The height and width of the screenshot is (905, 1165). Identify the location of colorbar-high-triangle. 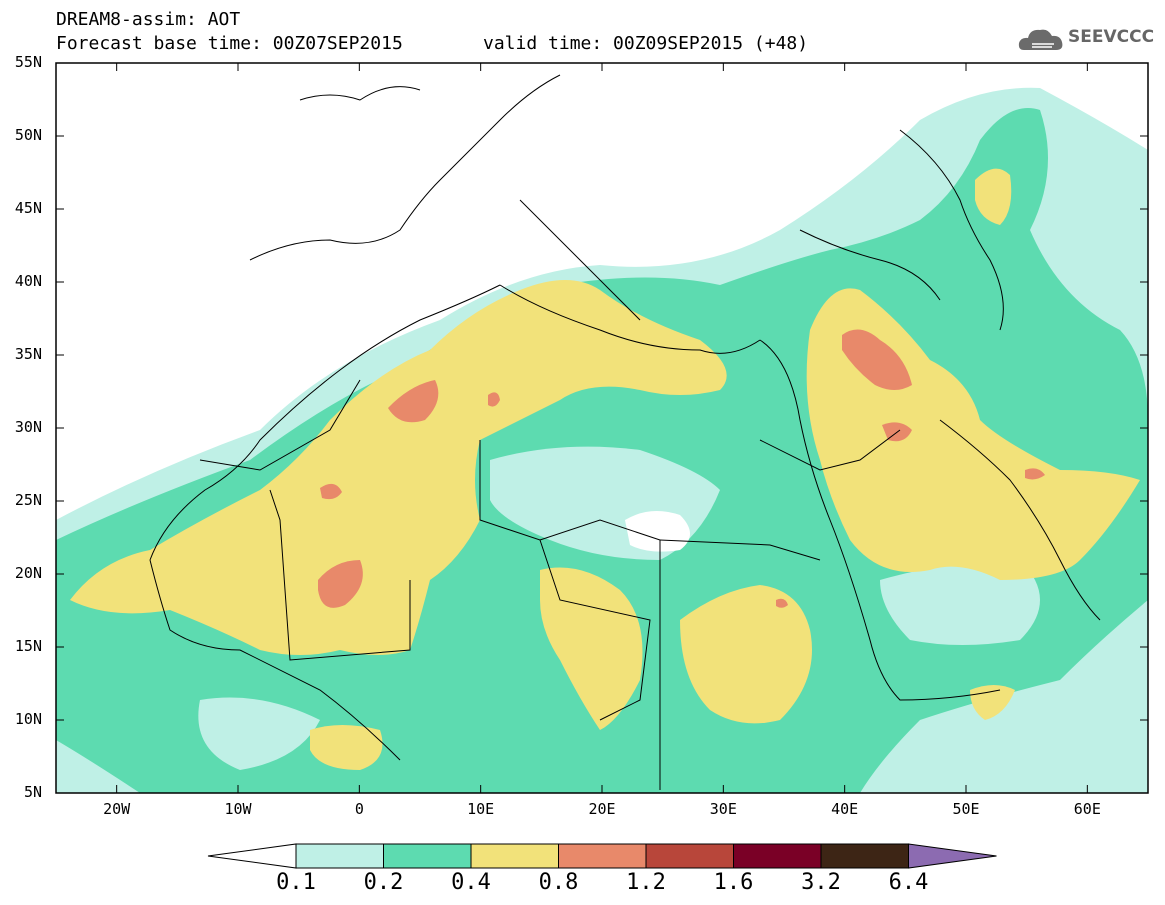
(952, 856).